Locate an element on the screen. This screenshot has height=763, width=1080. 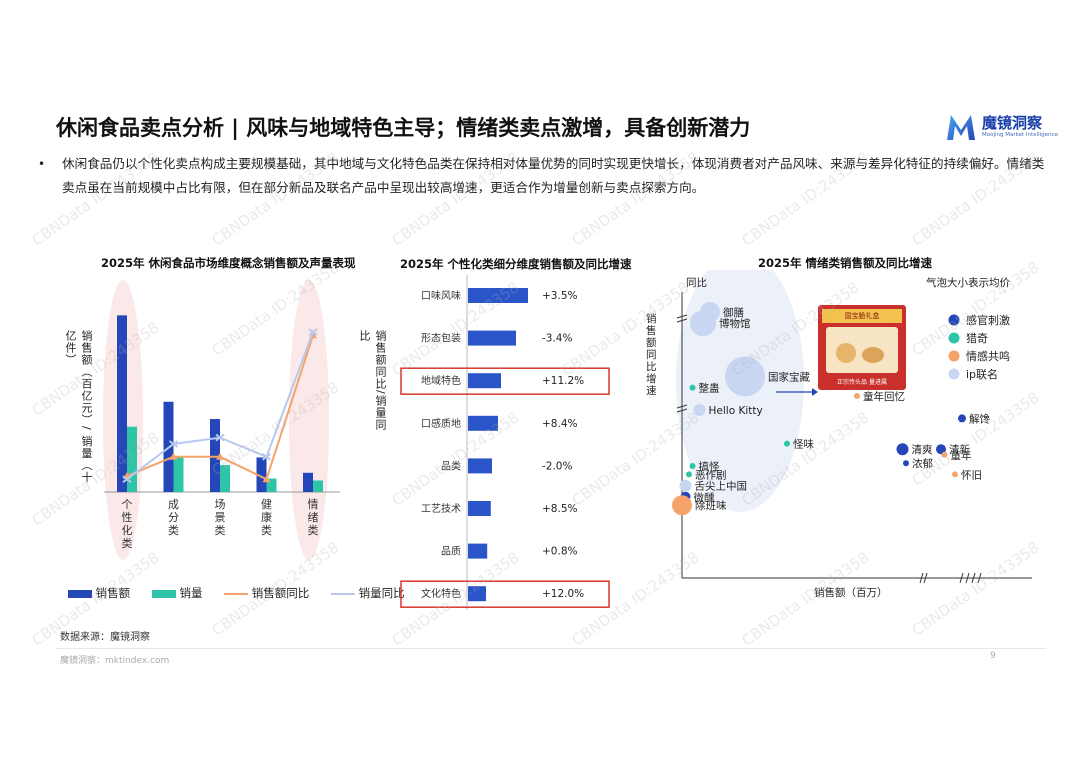
highlight-box is located at coordinates (505, 594).